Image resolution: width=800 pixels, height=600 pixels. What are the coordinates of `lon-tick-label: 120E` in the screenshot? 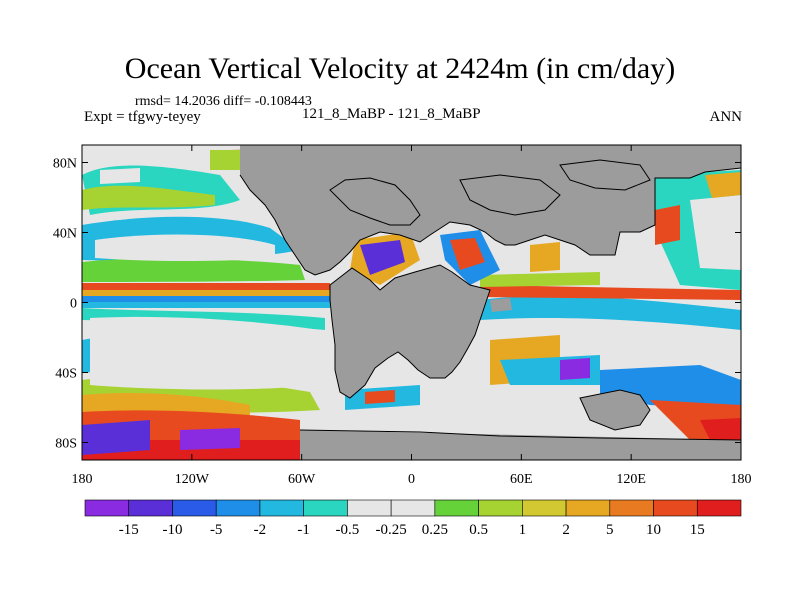 It's located at (631, 479).